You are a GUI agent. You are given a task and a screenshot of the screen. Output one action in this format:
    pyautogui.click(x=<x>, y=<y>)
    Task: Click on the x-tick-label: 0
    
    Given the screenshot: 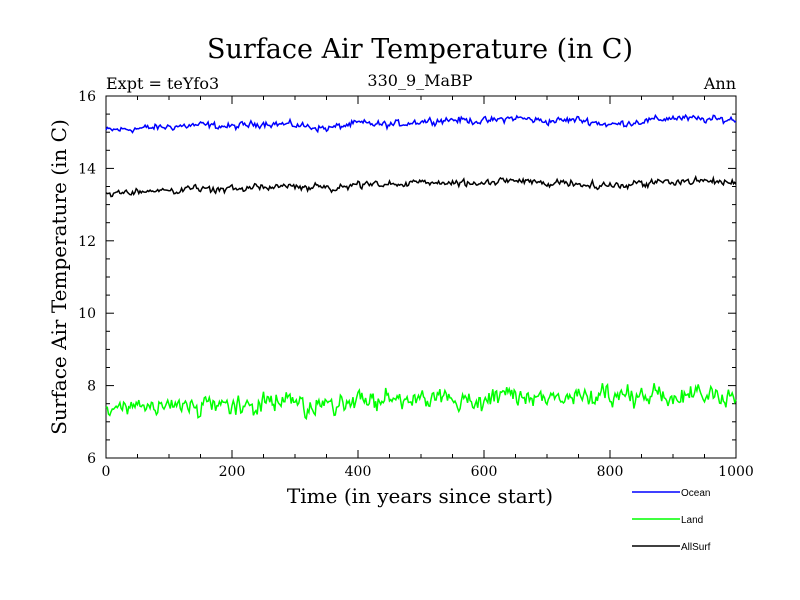 What is the action you would take?
    pyautogui.click(x=106, y=472)
    